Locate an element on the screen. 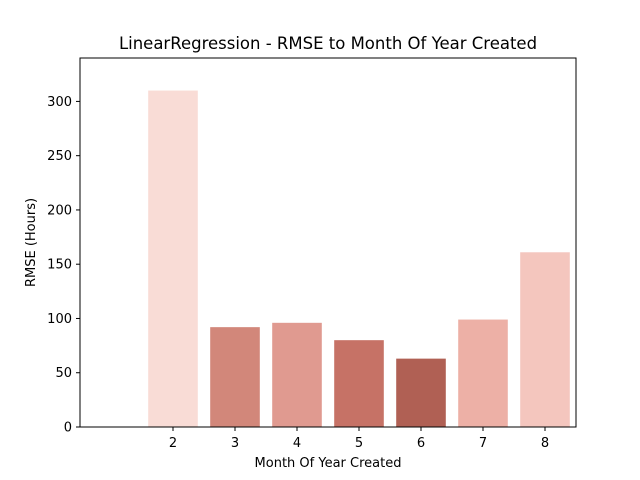  x-tick-label-7: 7 is located at coordinates (483, 443).